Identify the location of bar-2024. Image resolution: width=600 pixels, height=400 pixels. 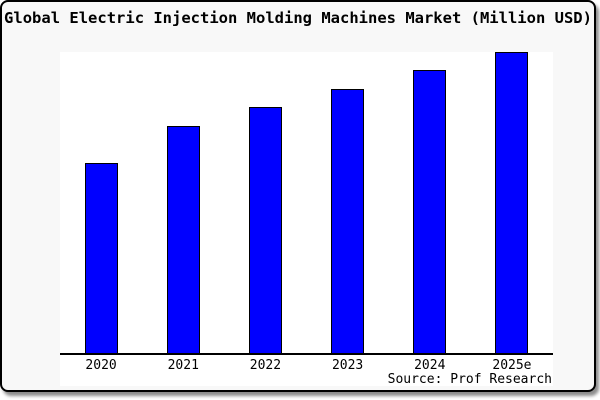
(430, 211).